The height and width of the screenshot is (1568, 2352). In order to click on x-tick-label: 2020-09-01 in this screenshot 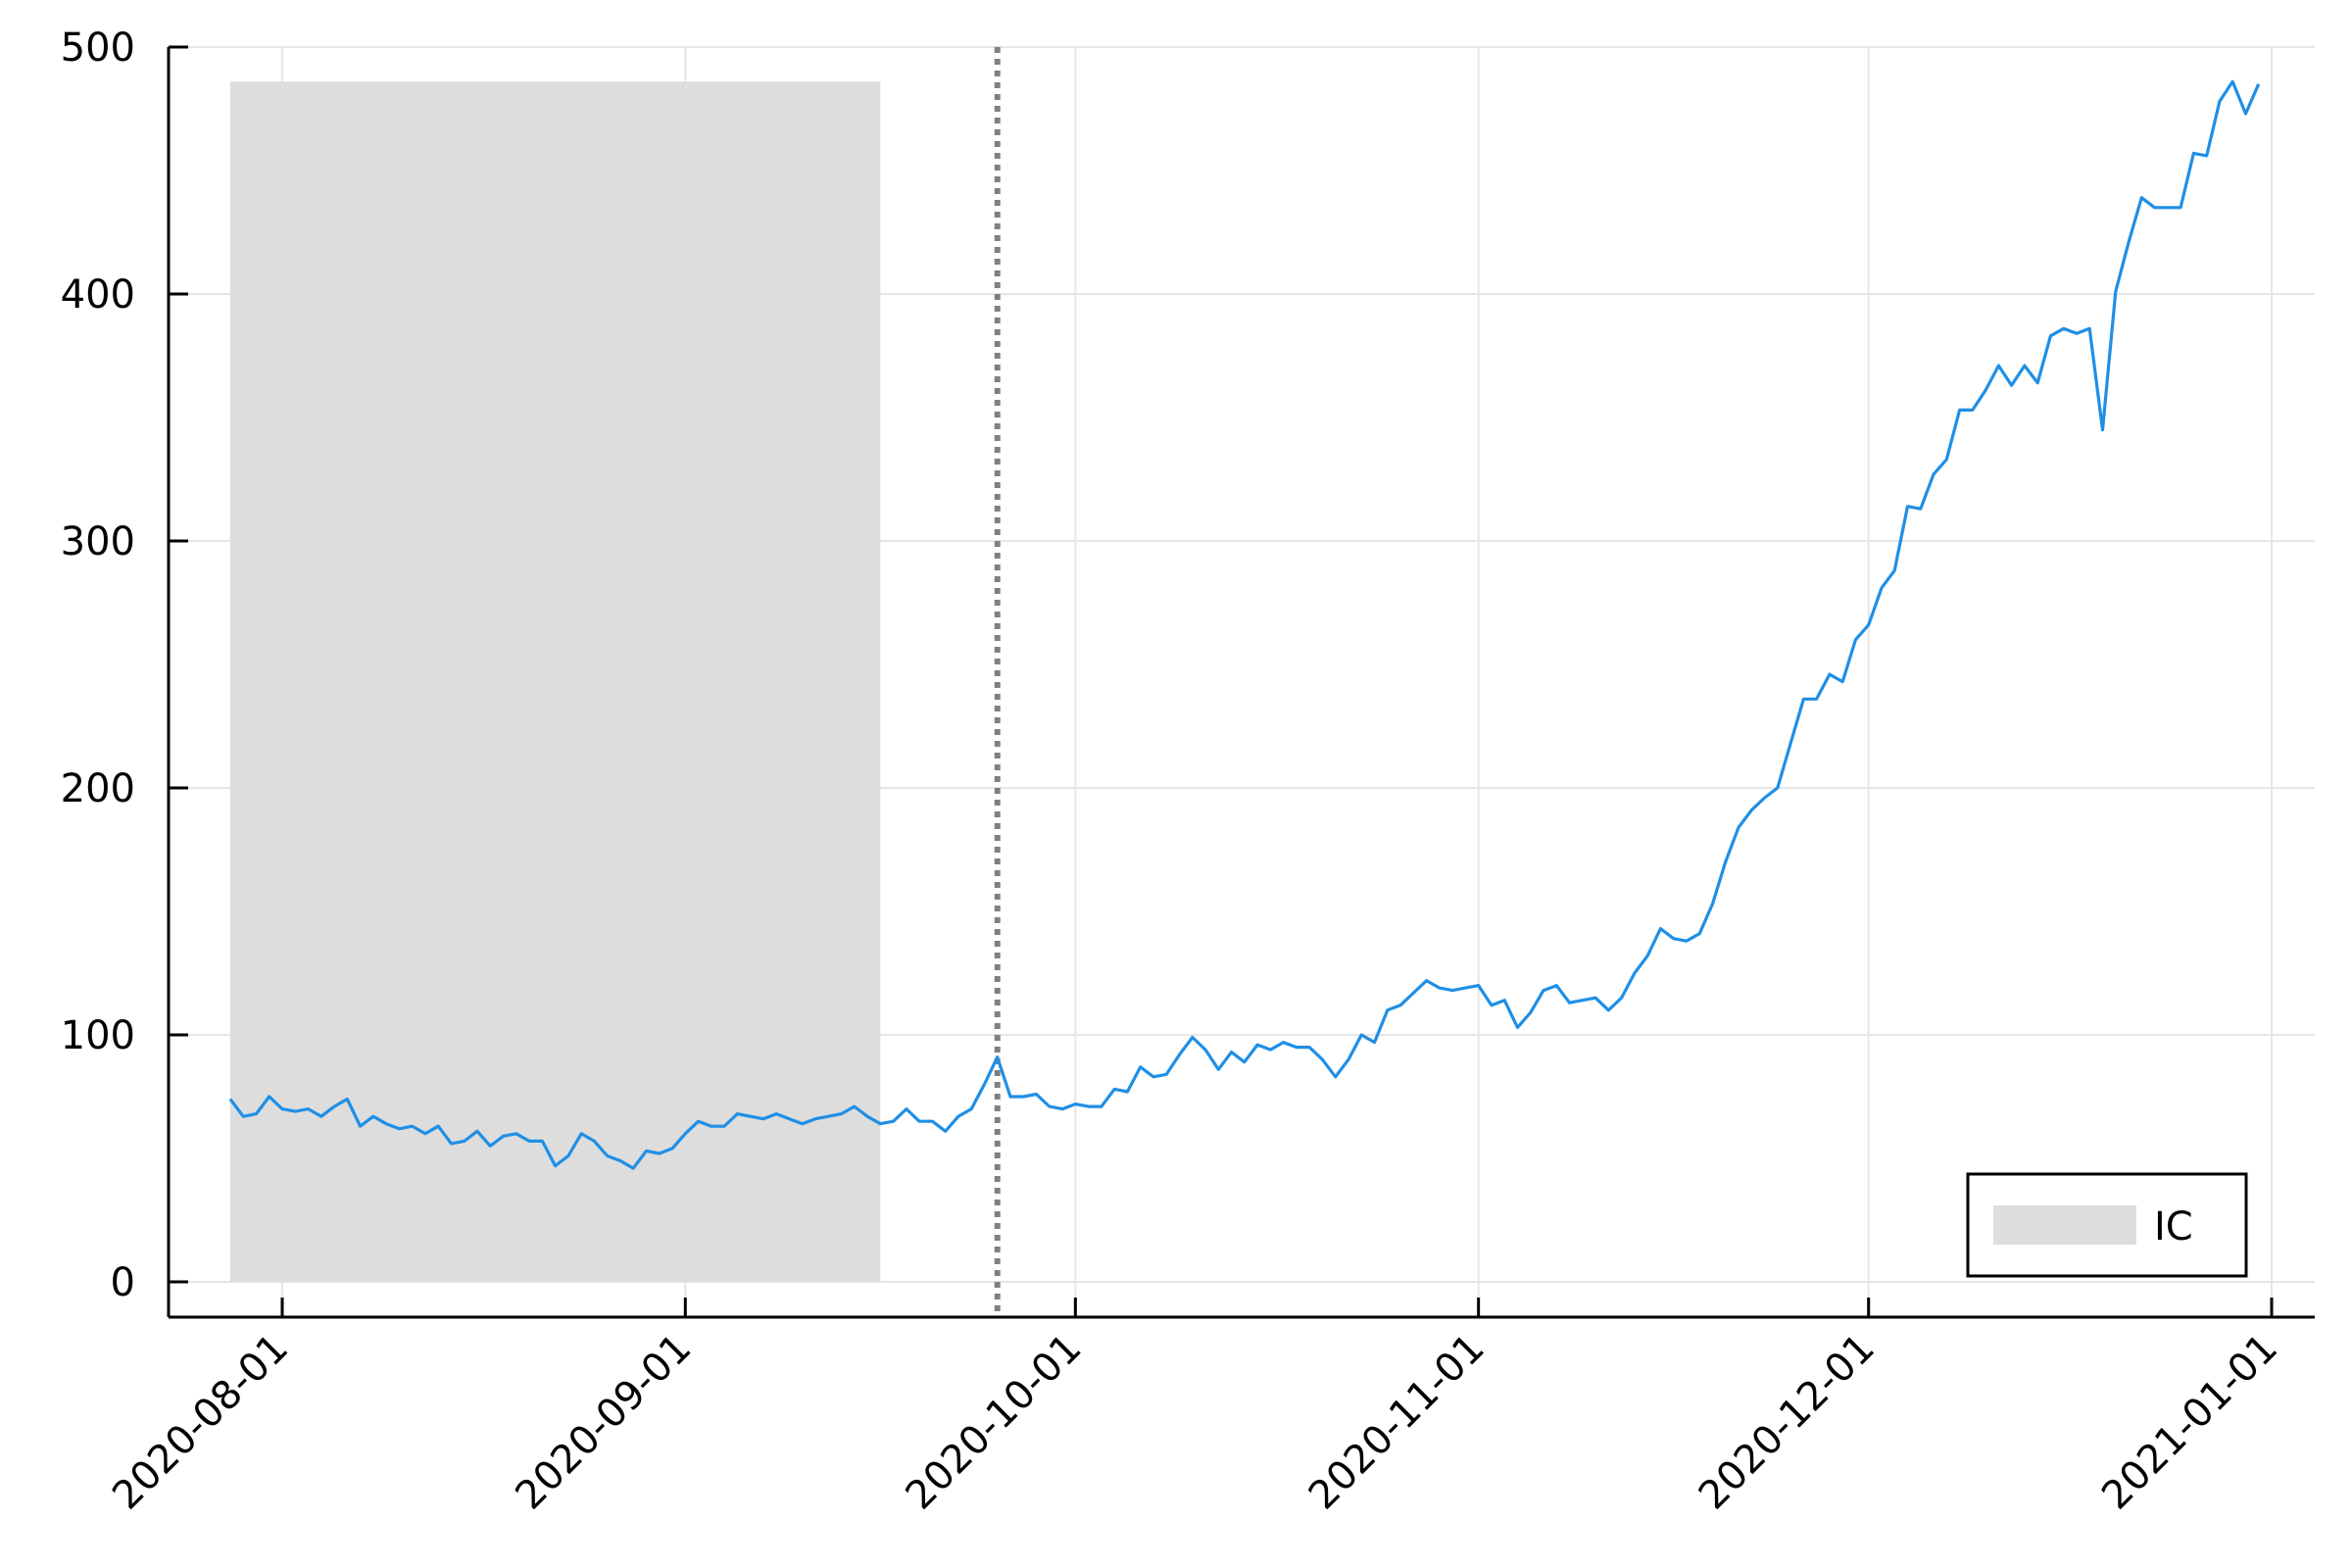, I will do `click(603, 1422)`.